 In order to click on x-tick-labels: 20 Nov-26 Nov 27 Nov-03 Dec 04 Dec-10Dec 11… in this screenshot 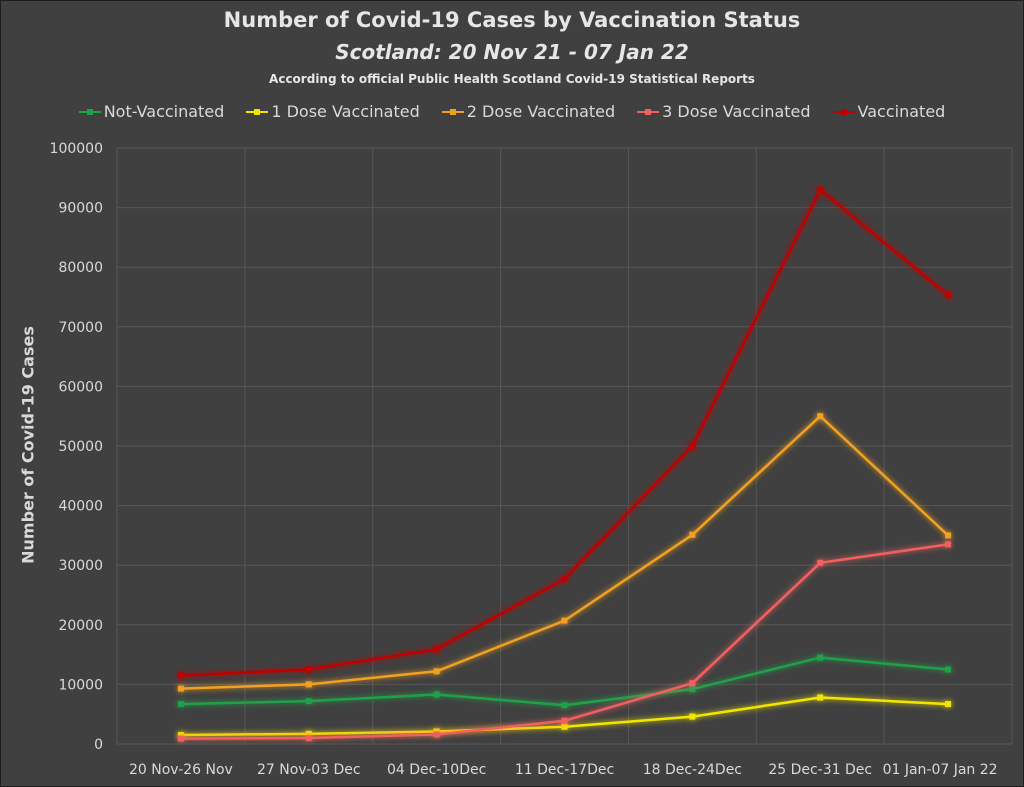, I will do `click(563, 770)`.